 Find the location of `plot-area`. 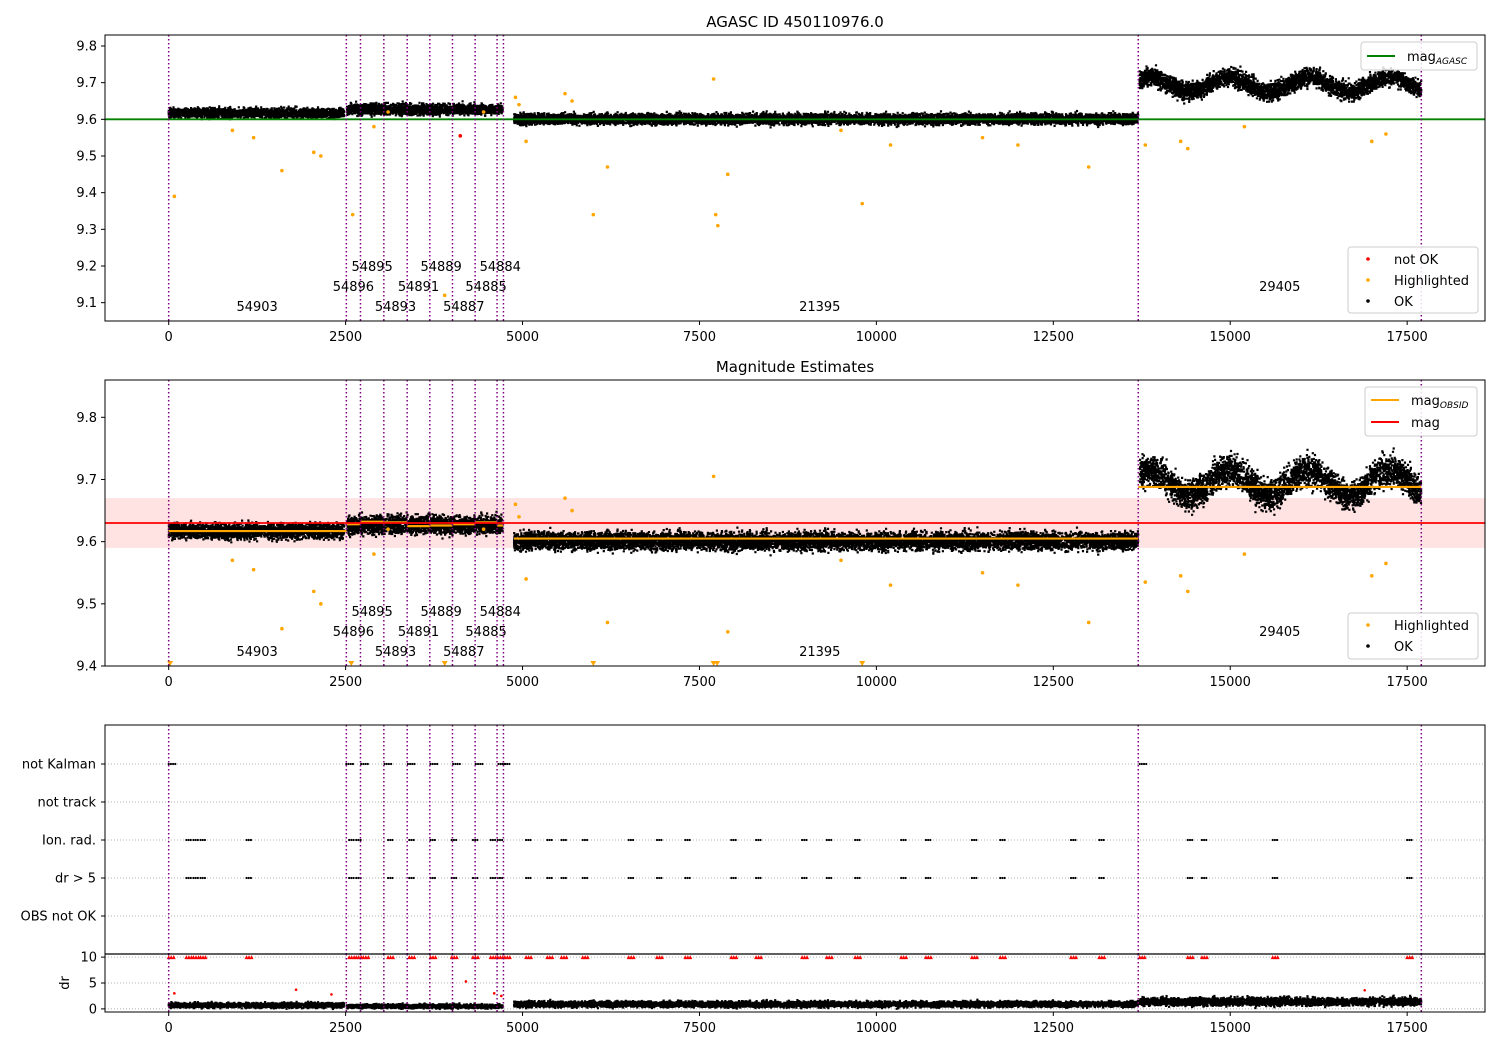

plot-area is located at coordinates (795, 983).